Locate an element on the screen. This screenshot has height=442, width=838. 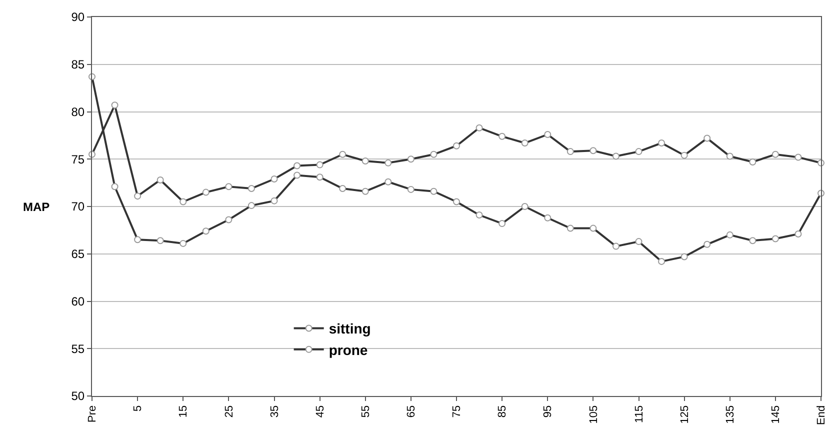
y-tick-label: 55 is located at coordinates (78, 349).